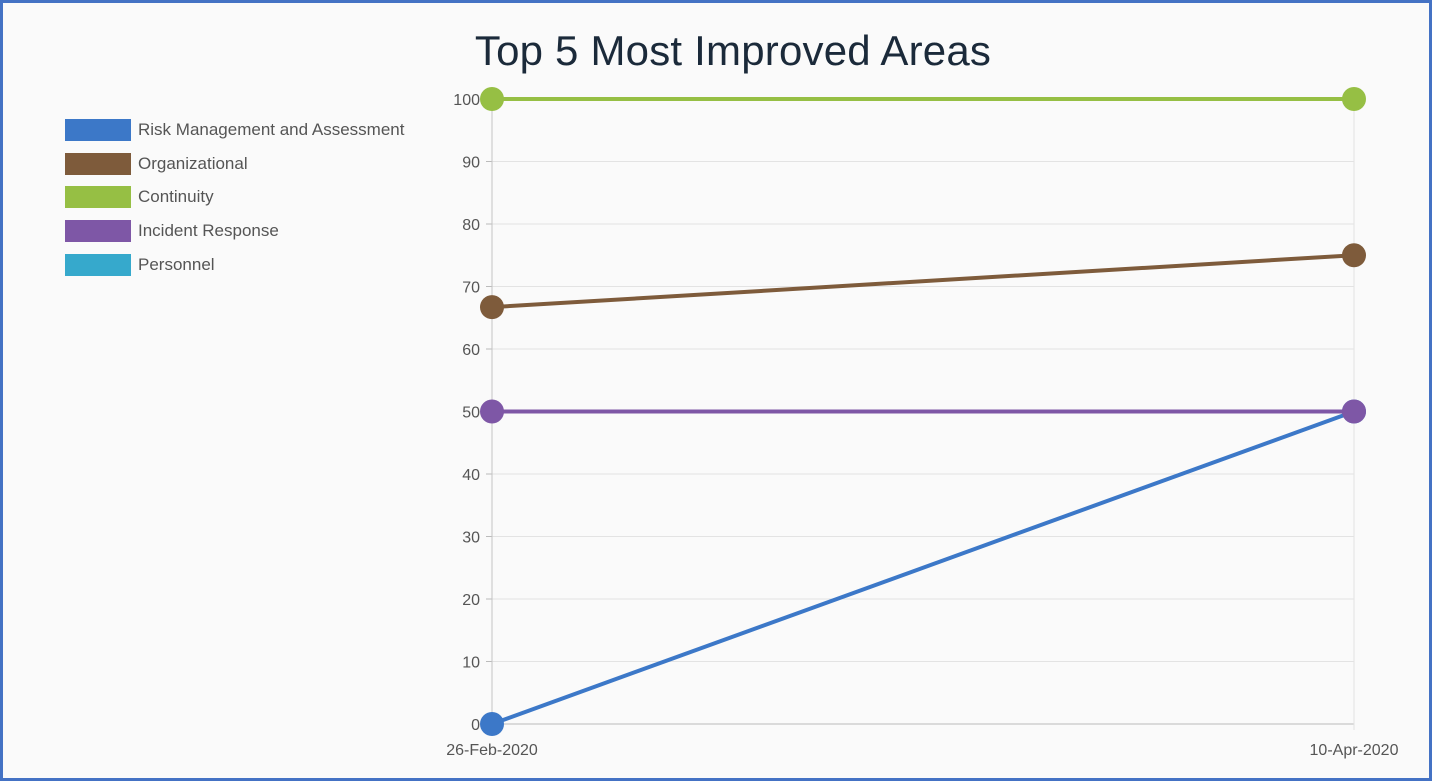 This screenshot has width=1432, height=781. I want to click on y-tick-label: 30, so click(471, 538).